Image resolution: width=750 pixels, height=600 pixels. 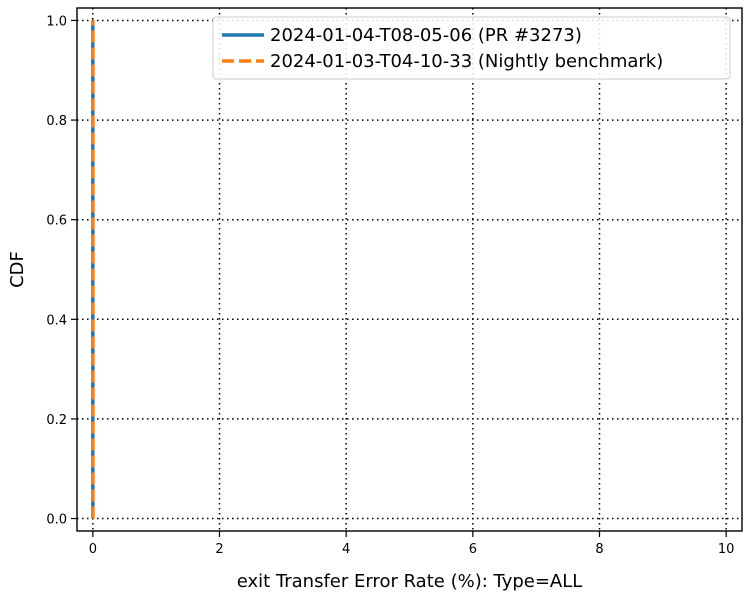 I want to click on y-axis-ticks: 0.0 0.2 0.4 0.6 0.8 1.0, so click(x=61, y=271).